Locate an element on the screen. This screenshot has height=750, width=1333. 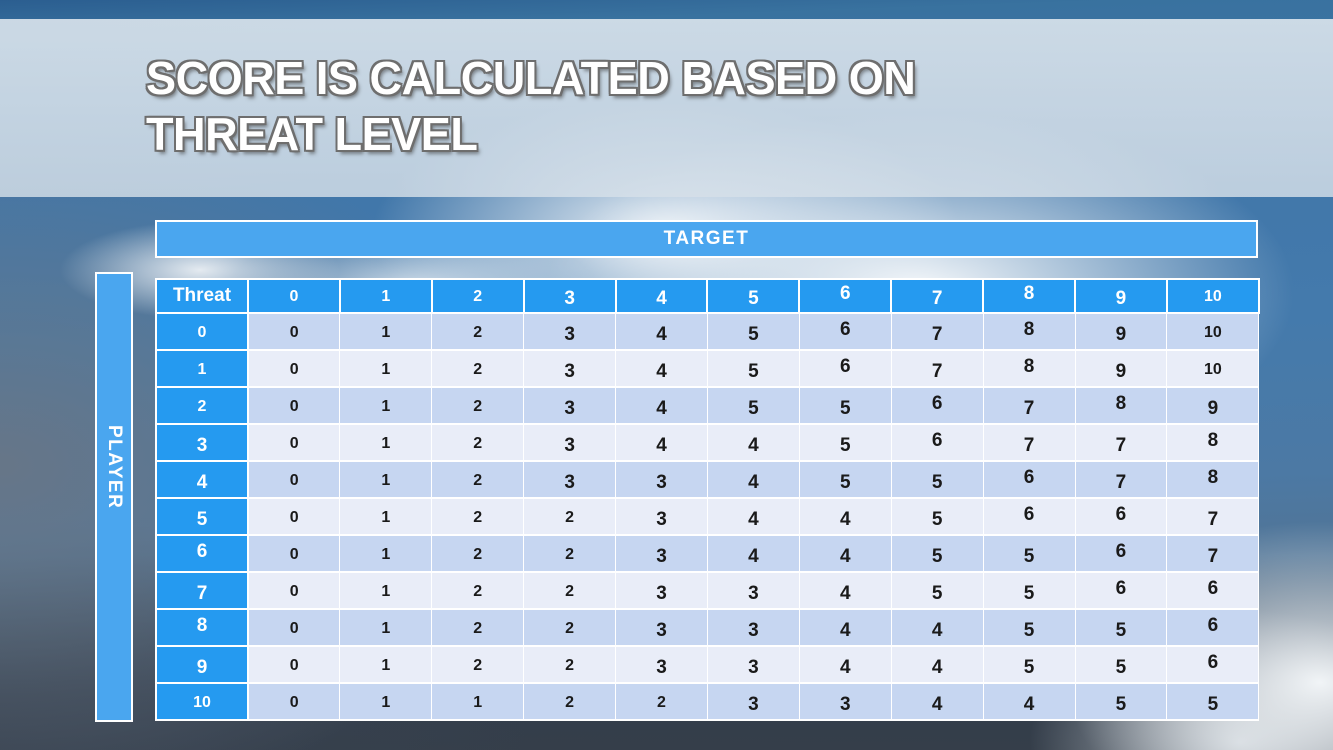
row-header-cell: 4 is located at coordinates (202, 479).